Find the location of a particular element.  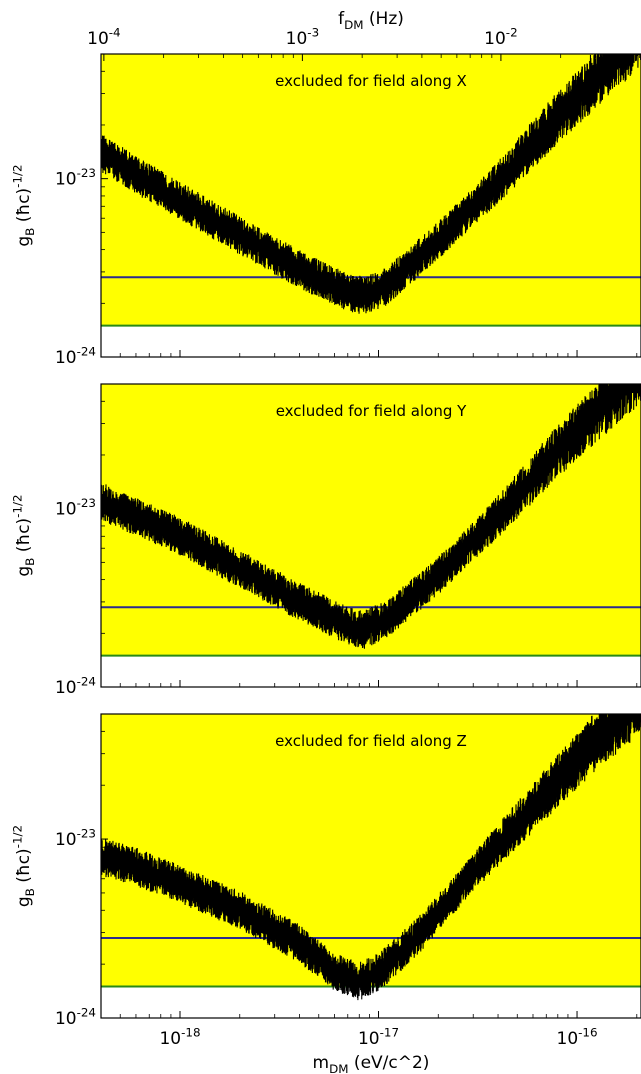

x-tick-label: 10-17 is located at coordinates (378, 1037).